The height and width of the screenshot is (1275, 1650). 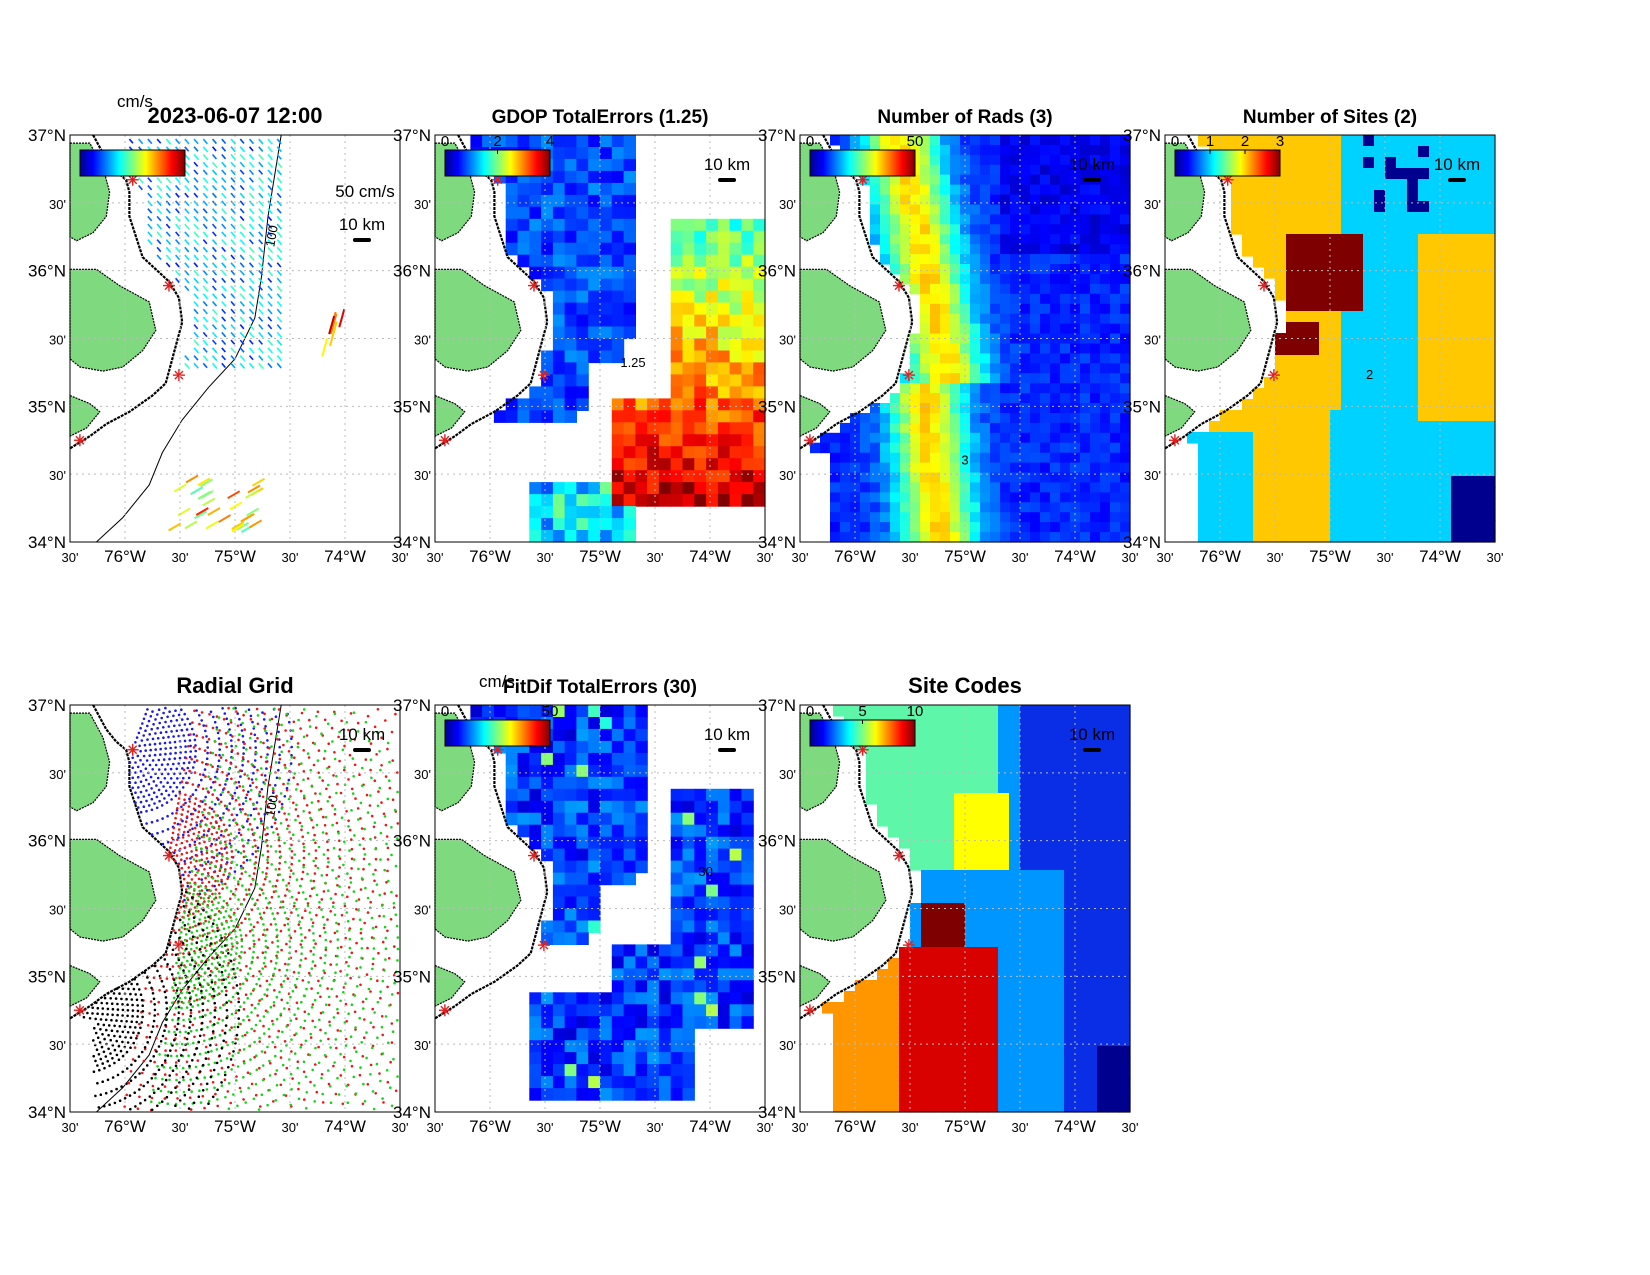 What do you see at coordinates (1092, 164) in the screenshot?
I see `scale-bar-label: 10 km` at bounding box center [1092, 164].